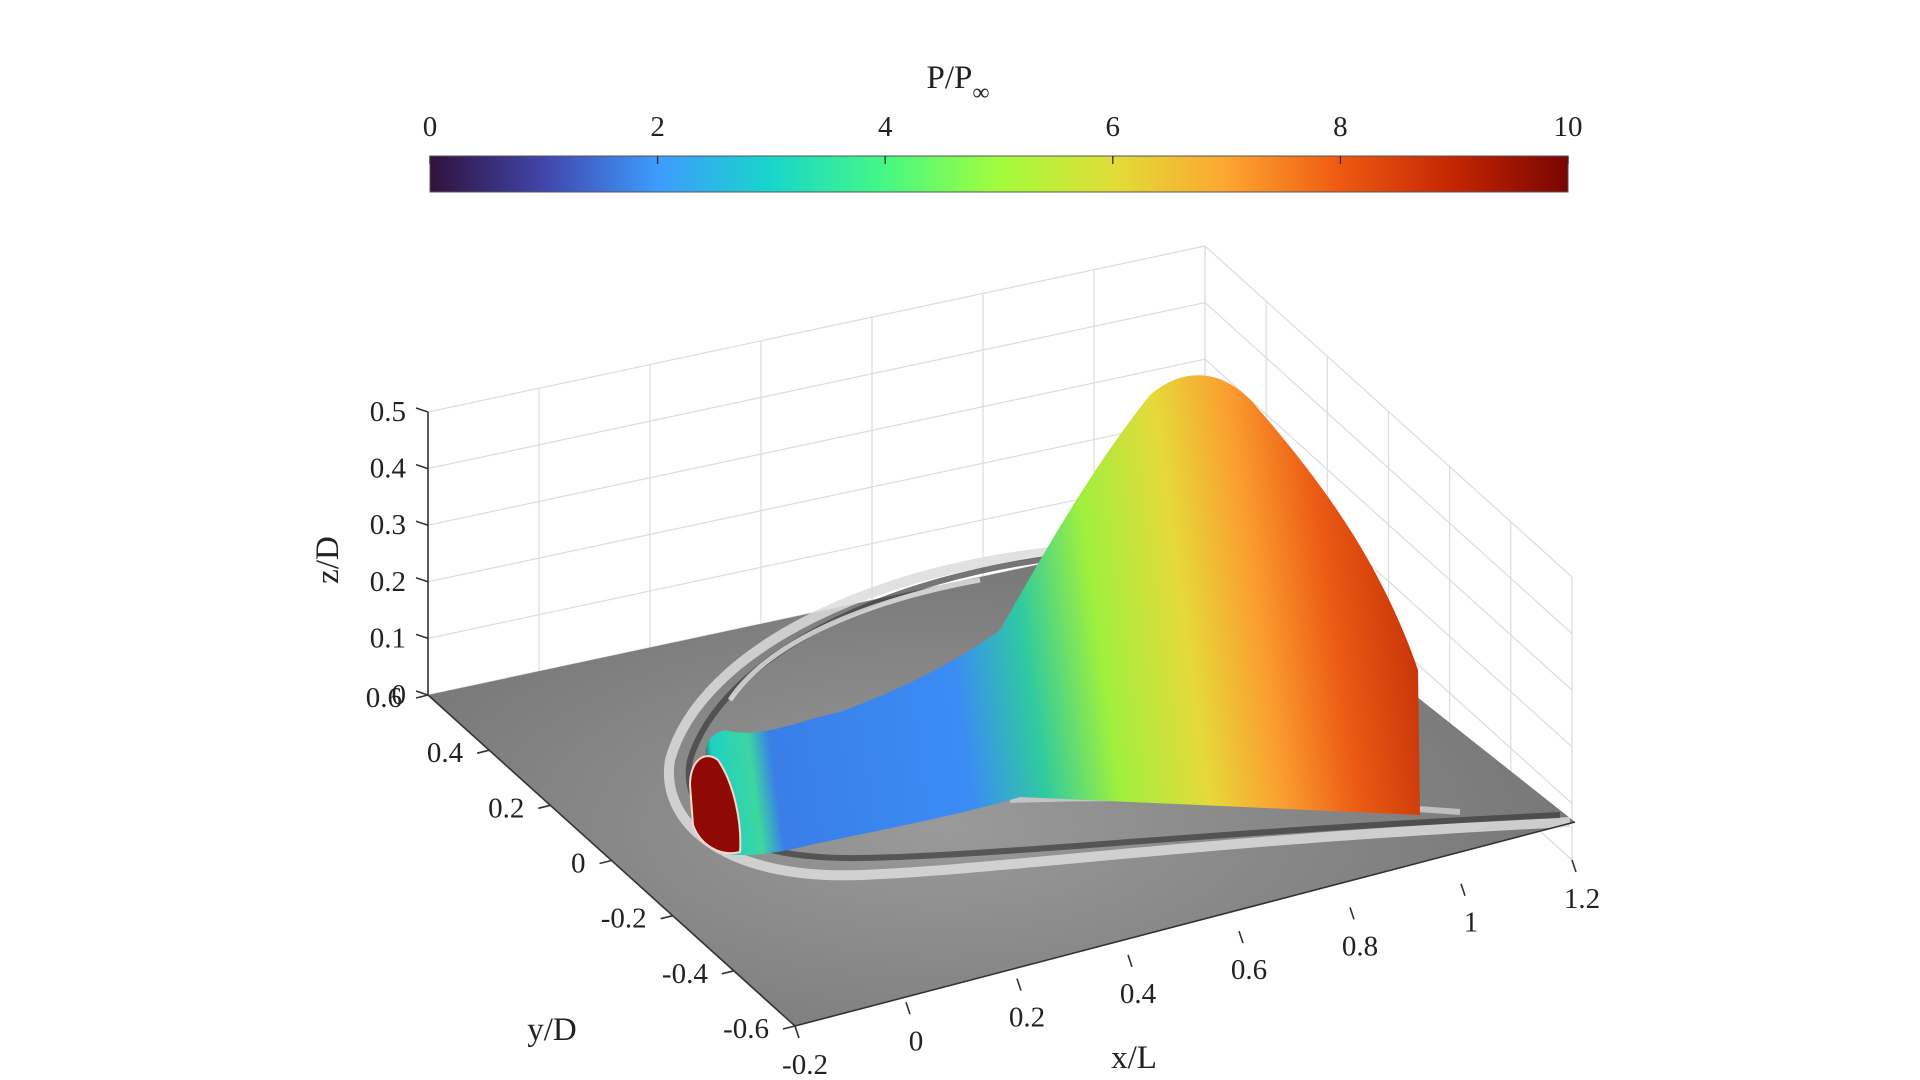 The height and width of the screenshot is (1080, 1920). I want to click on colorbar-tick-label: 6, so click(1113, 127).